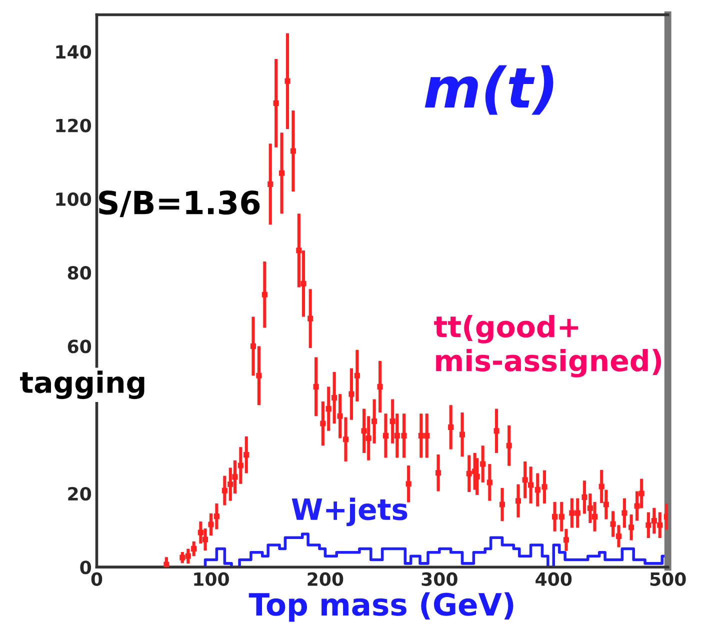 Image resolution: width=722 pixels, height=643 pixels. What do you see at coordinates (211, 579) in the screenshot?
I see `x-tick-label: 100` at bounding box center [211, 579].